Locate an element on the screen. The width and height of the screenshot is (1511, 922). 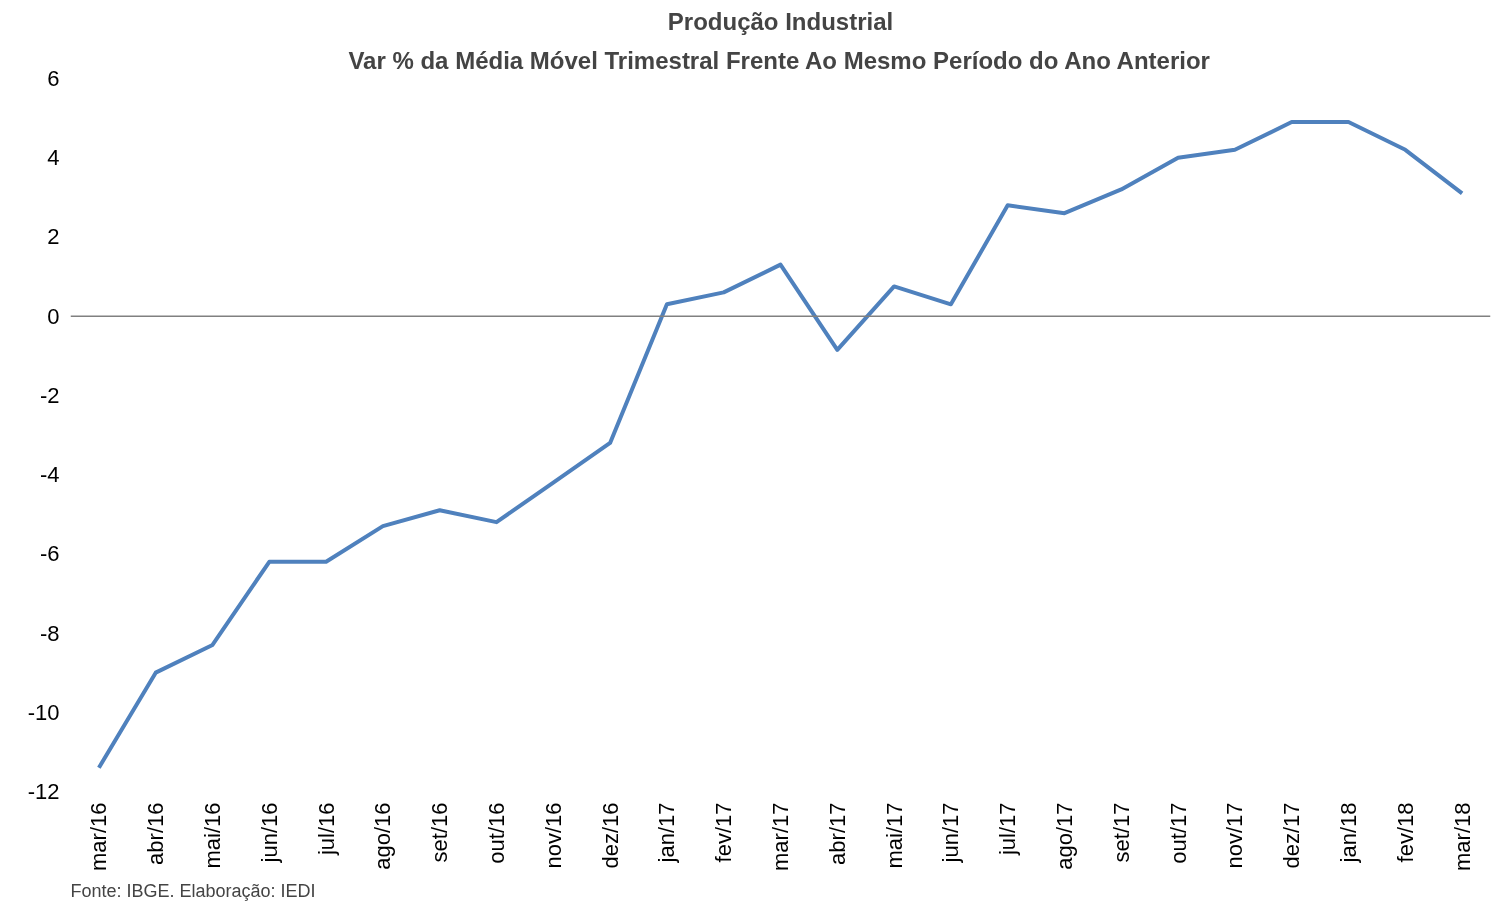
x-tick-label: mar/17 is located at coordinates (780, 836).